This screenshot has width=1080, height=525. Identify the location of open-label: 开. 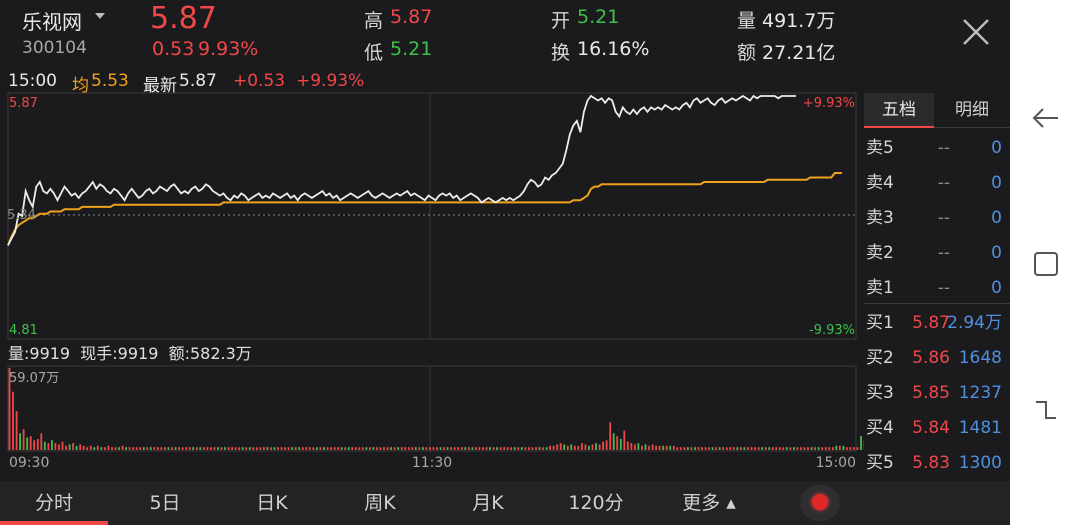
(561, 21).